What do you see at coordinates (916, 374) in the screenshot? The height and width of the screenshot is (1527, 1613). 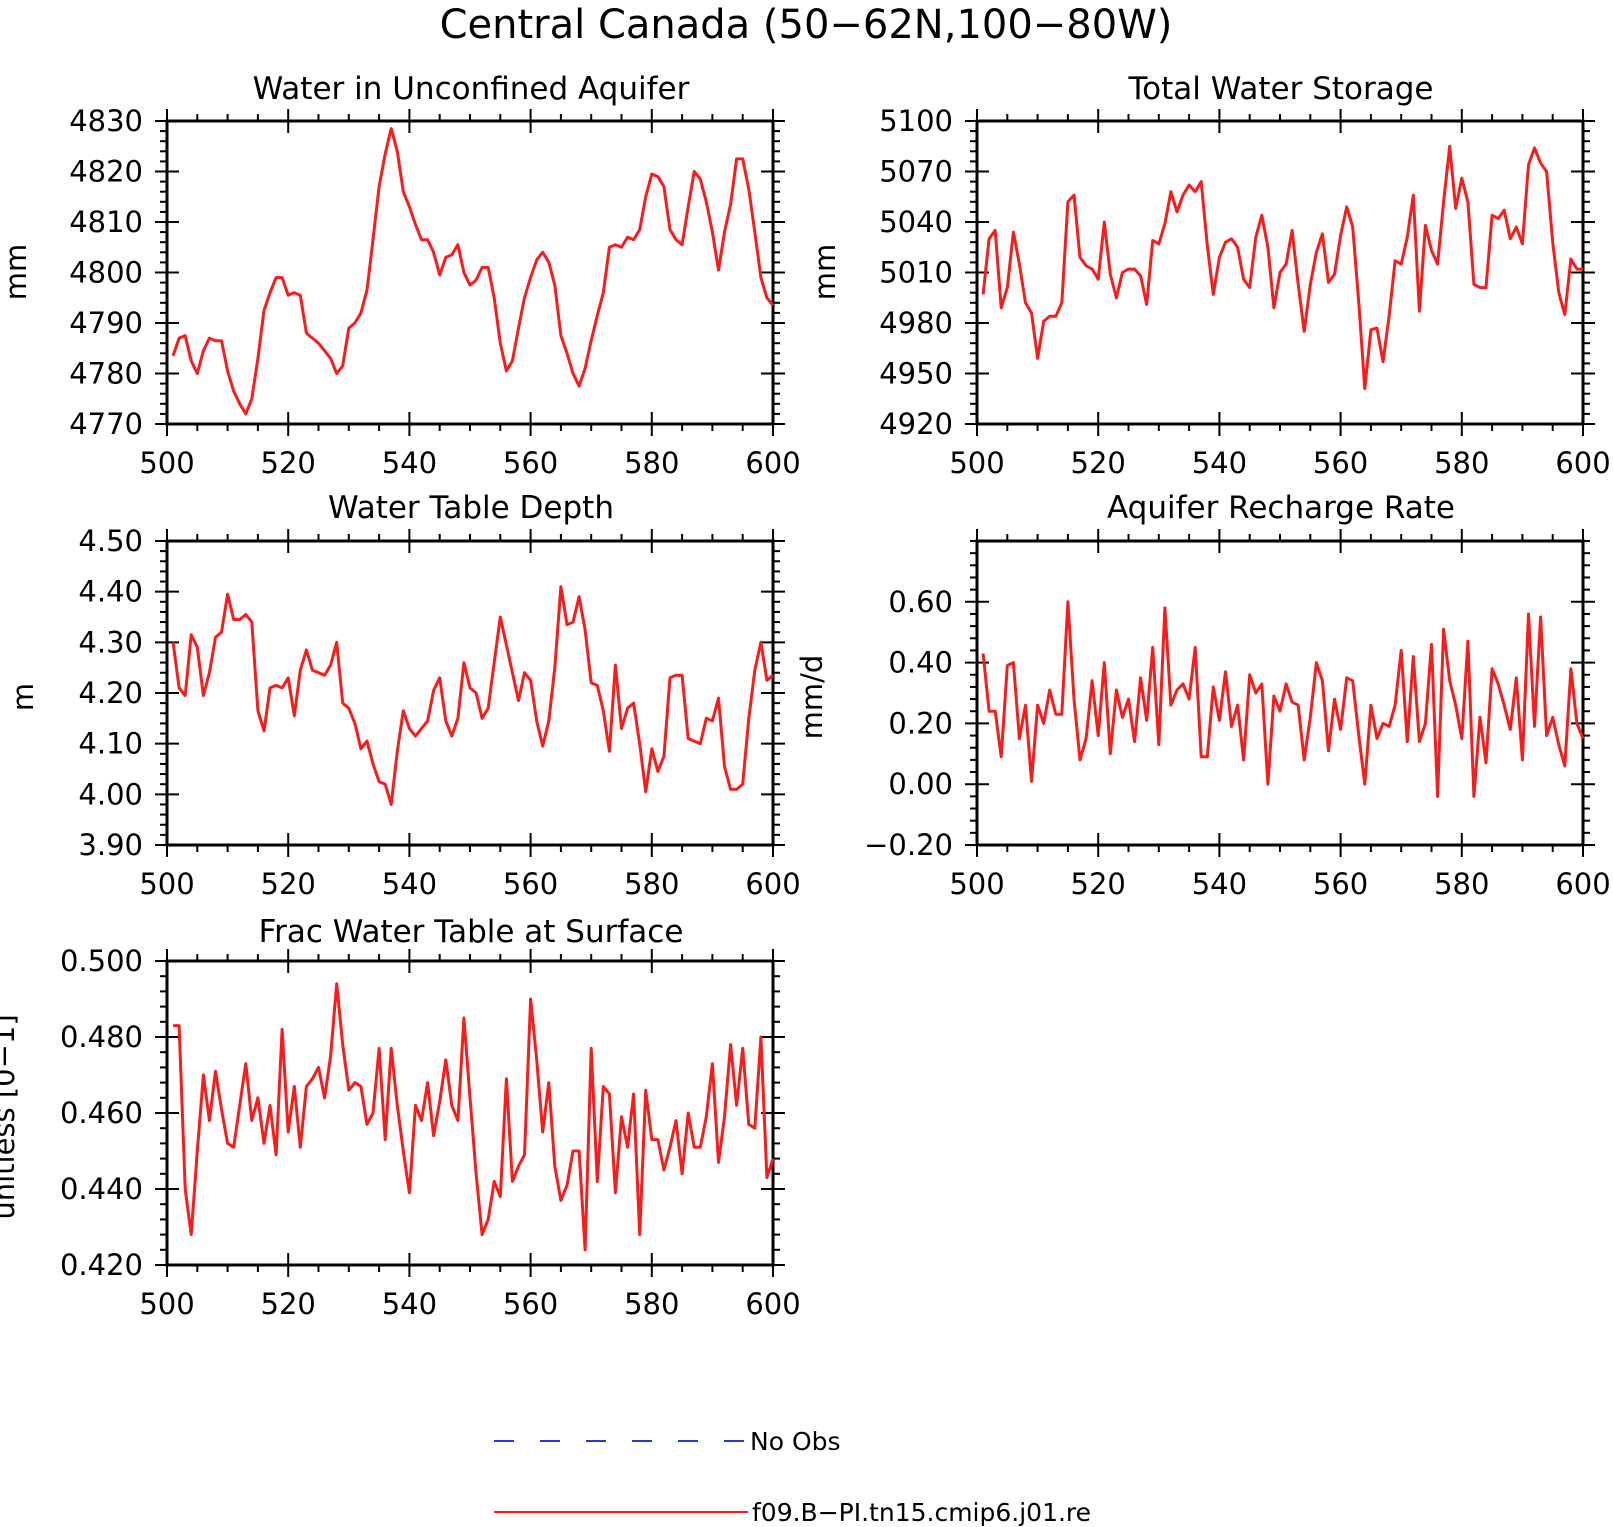 I see `y-tick-label: 4950` at bounding box center [916, 374].